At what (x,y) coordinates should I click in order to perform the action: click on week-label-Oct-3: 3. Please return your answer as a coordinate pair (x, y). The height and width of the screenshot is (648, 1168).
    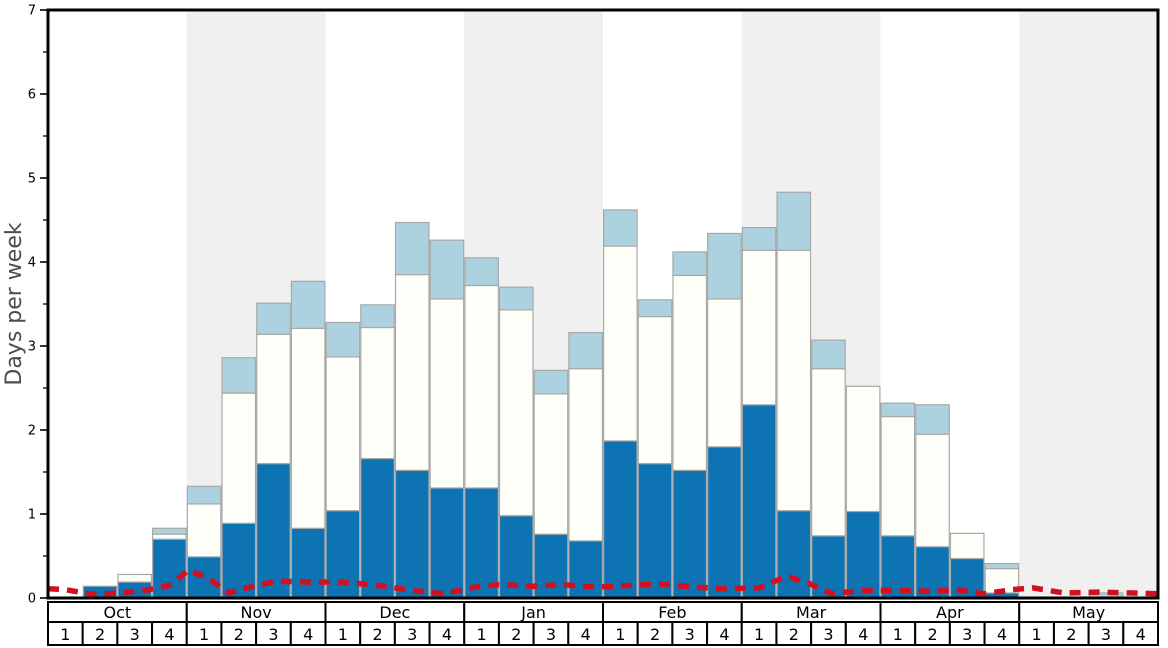
    Looking at the image, I should click on (135, 634).